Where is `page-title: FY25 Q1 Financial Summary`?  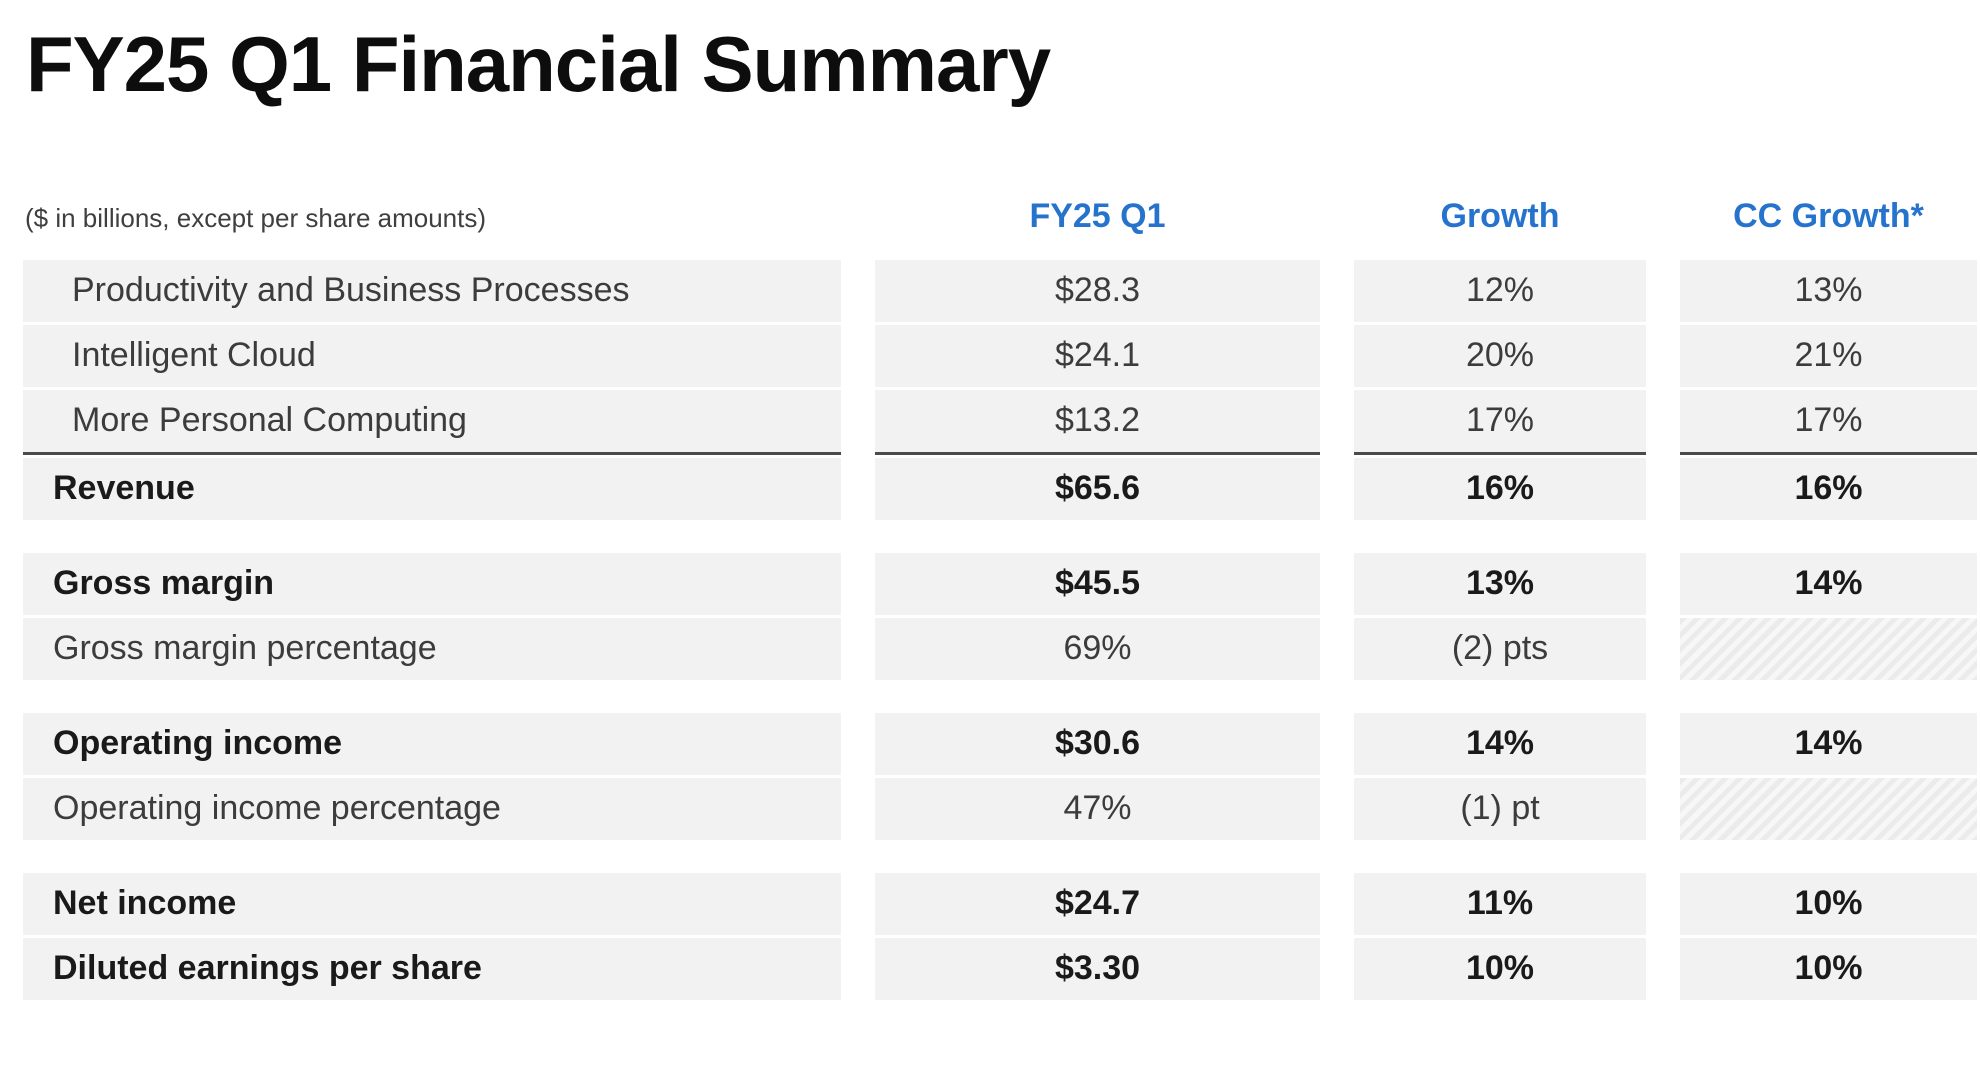 page-title: FY25 Q1 Financial Summary is located at coordinates (538, 64).